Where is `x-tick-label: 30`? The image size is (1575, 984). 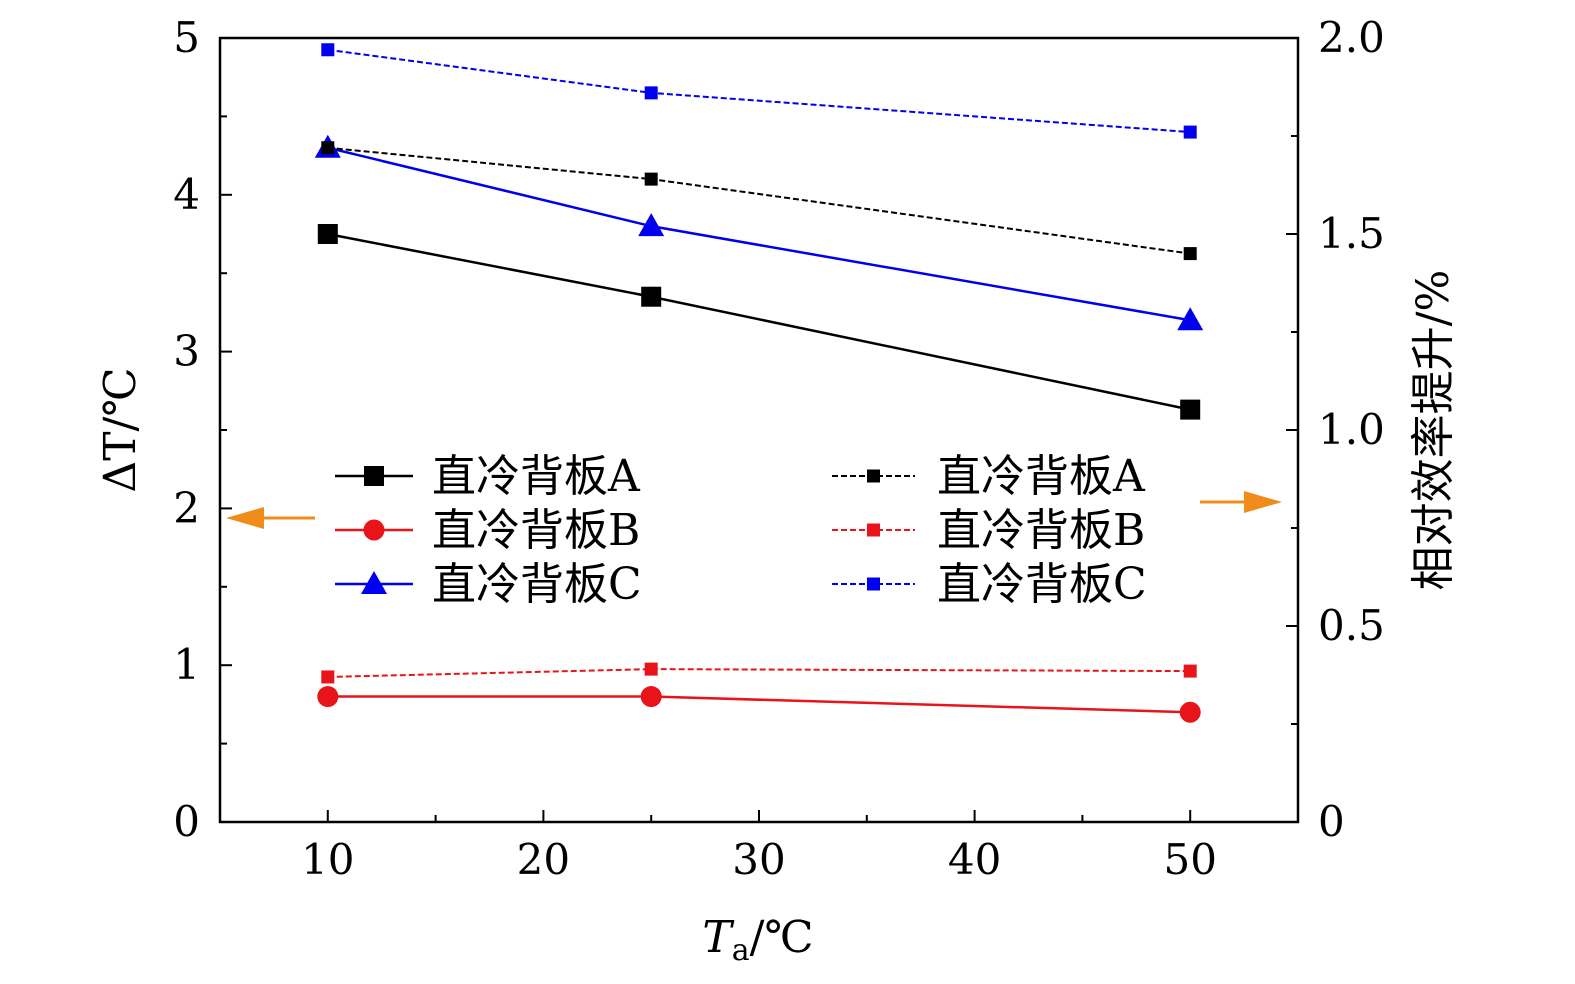
x-tick-label: 30 is located at coordinates (758, 859).